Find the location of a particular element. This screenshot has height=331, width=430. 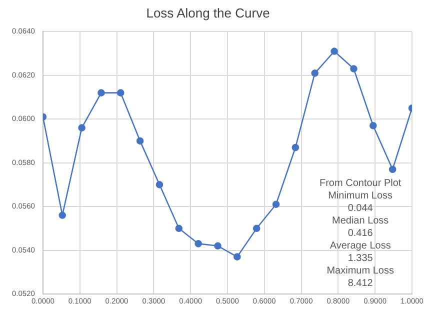

annotation: 0.416 is located at coordinates (361, 233).